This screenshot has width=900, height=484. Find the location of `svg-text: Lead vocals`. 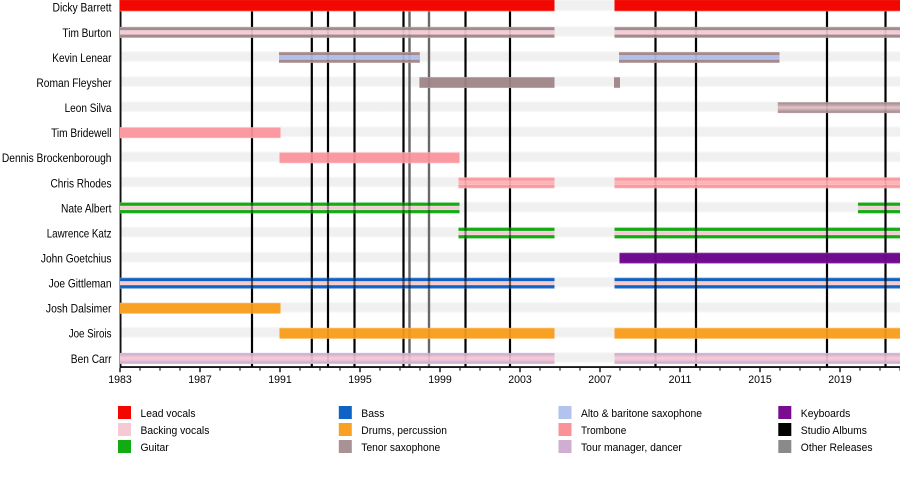

svg-text: Lead vocals is located at coordinates (168, 414).